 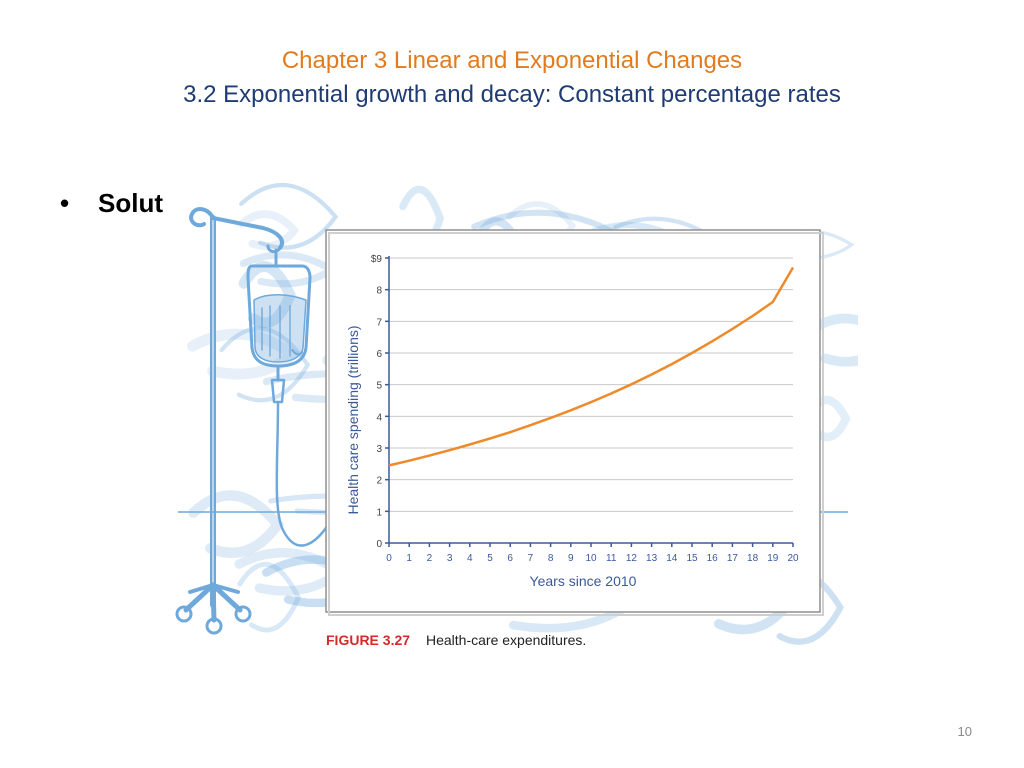 I want to click on series-line, so click(x=591, y=366).